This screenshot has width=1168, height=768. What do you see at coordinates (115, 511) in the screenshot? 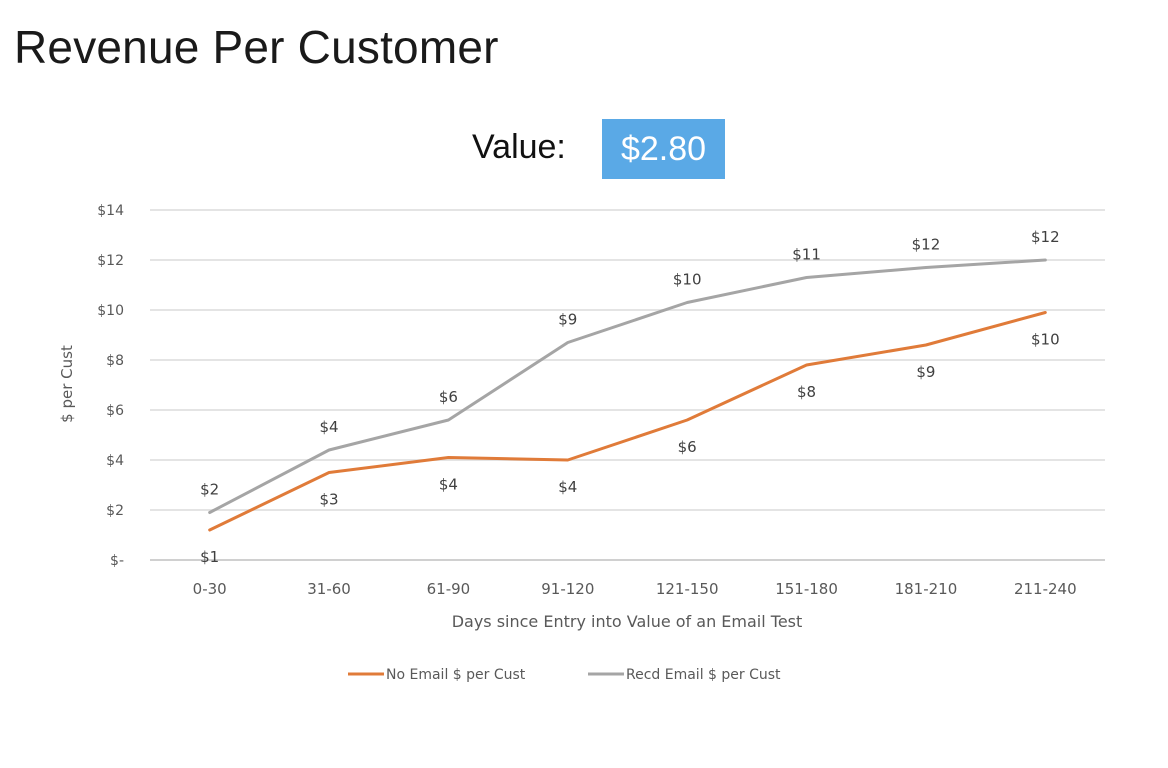
I see `y-tick-label: $2` at bounding box center [115, 511].